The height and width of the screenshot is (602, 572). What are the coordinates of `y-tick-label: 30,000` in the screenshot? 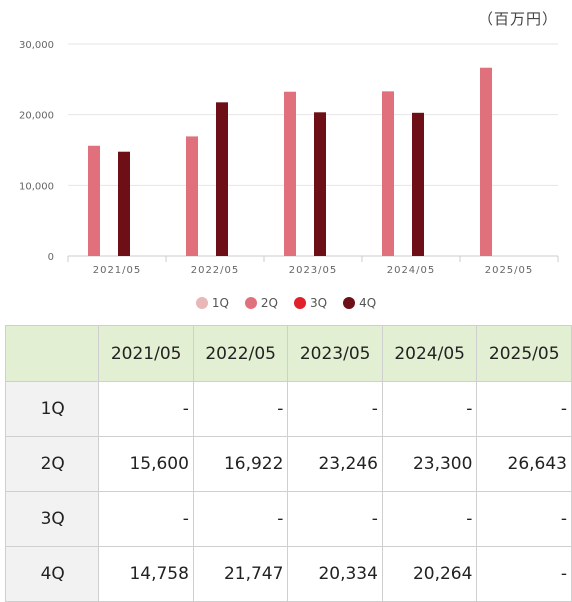 It's located at (36, 45).